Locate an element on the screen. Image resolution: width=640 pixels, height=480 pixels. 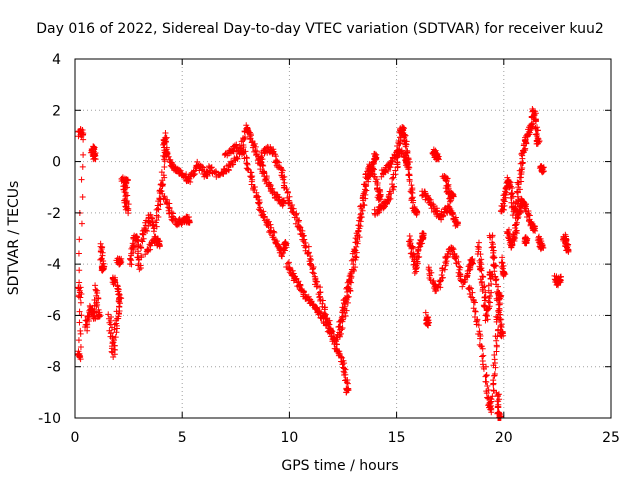
y-tick-label: 4 is located at coordinates (56, 60).